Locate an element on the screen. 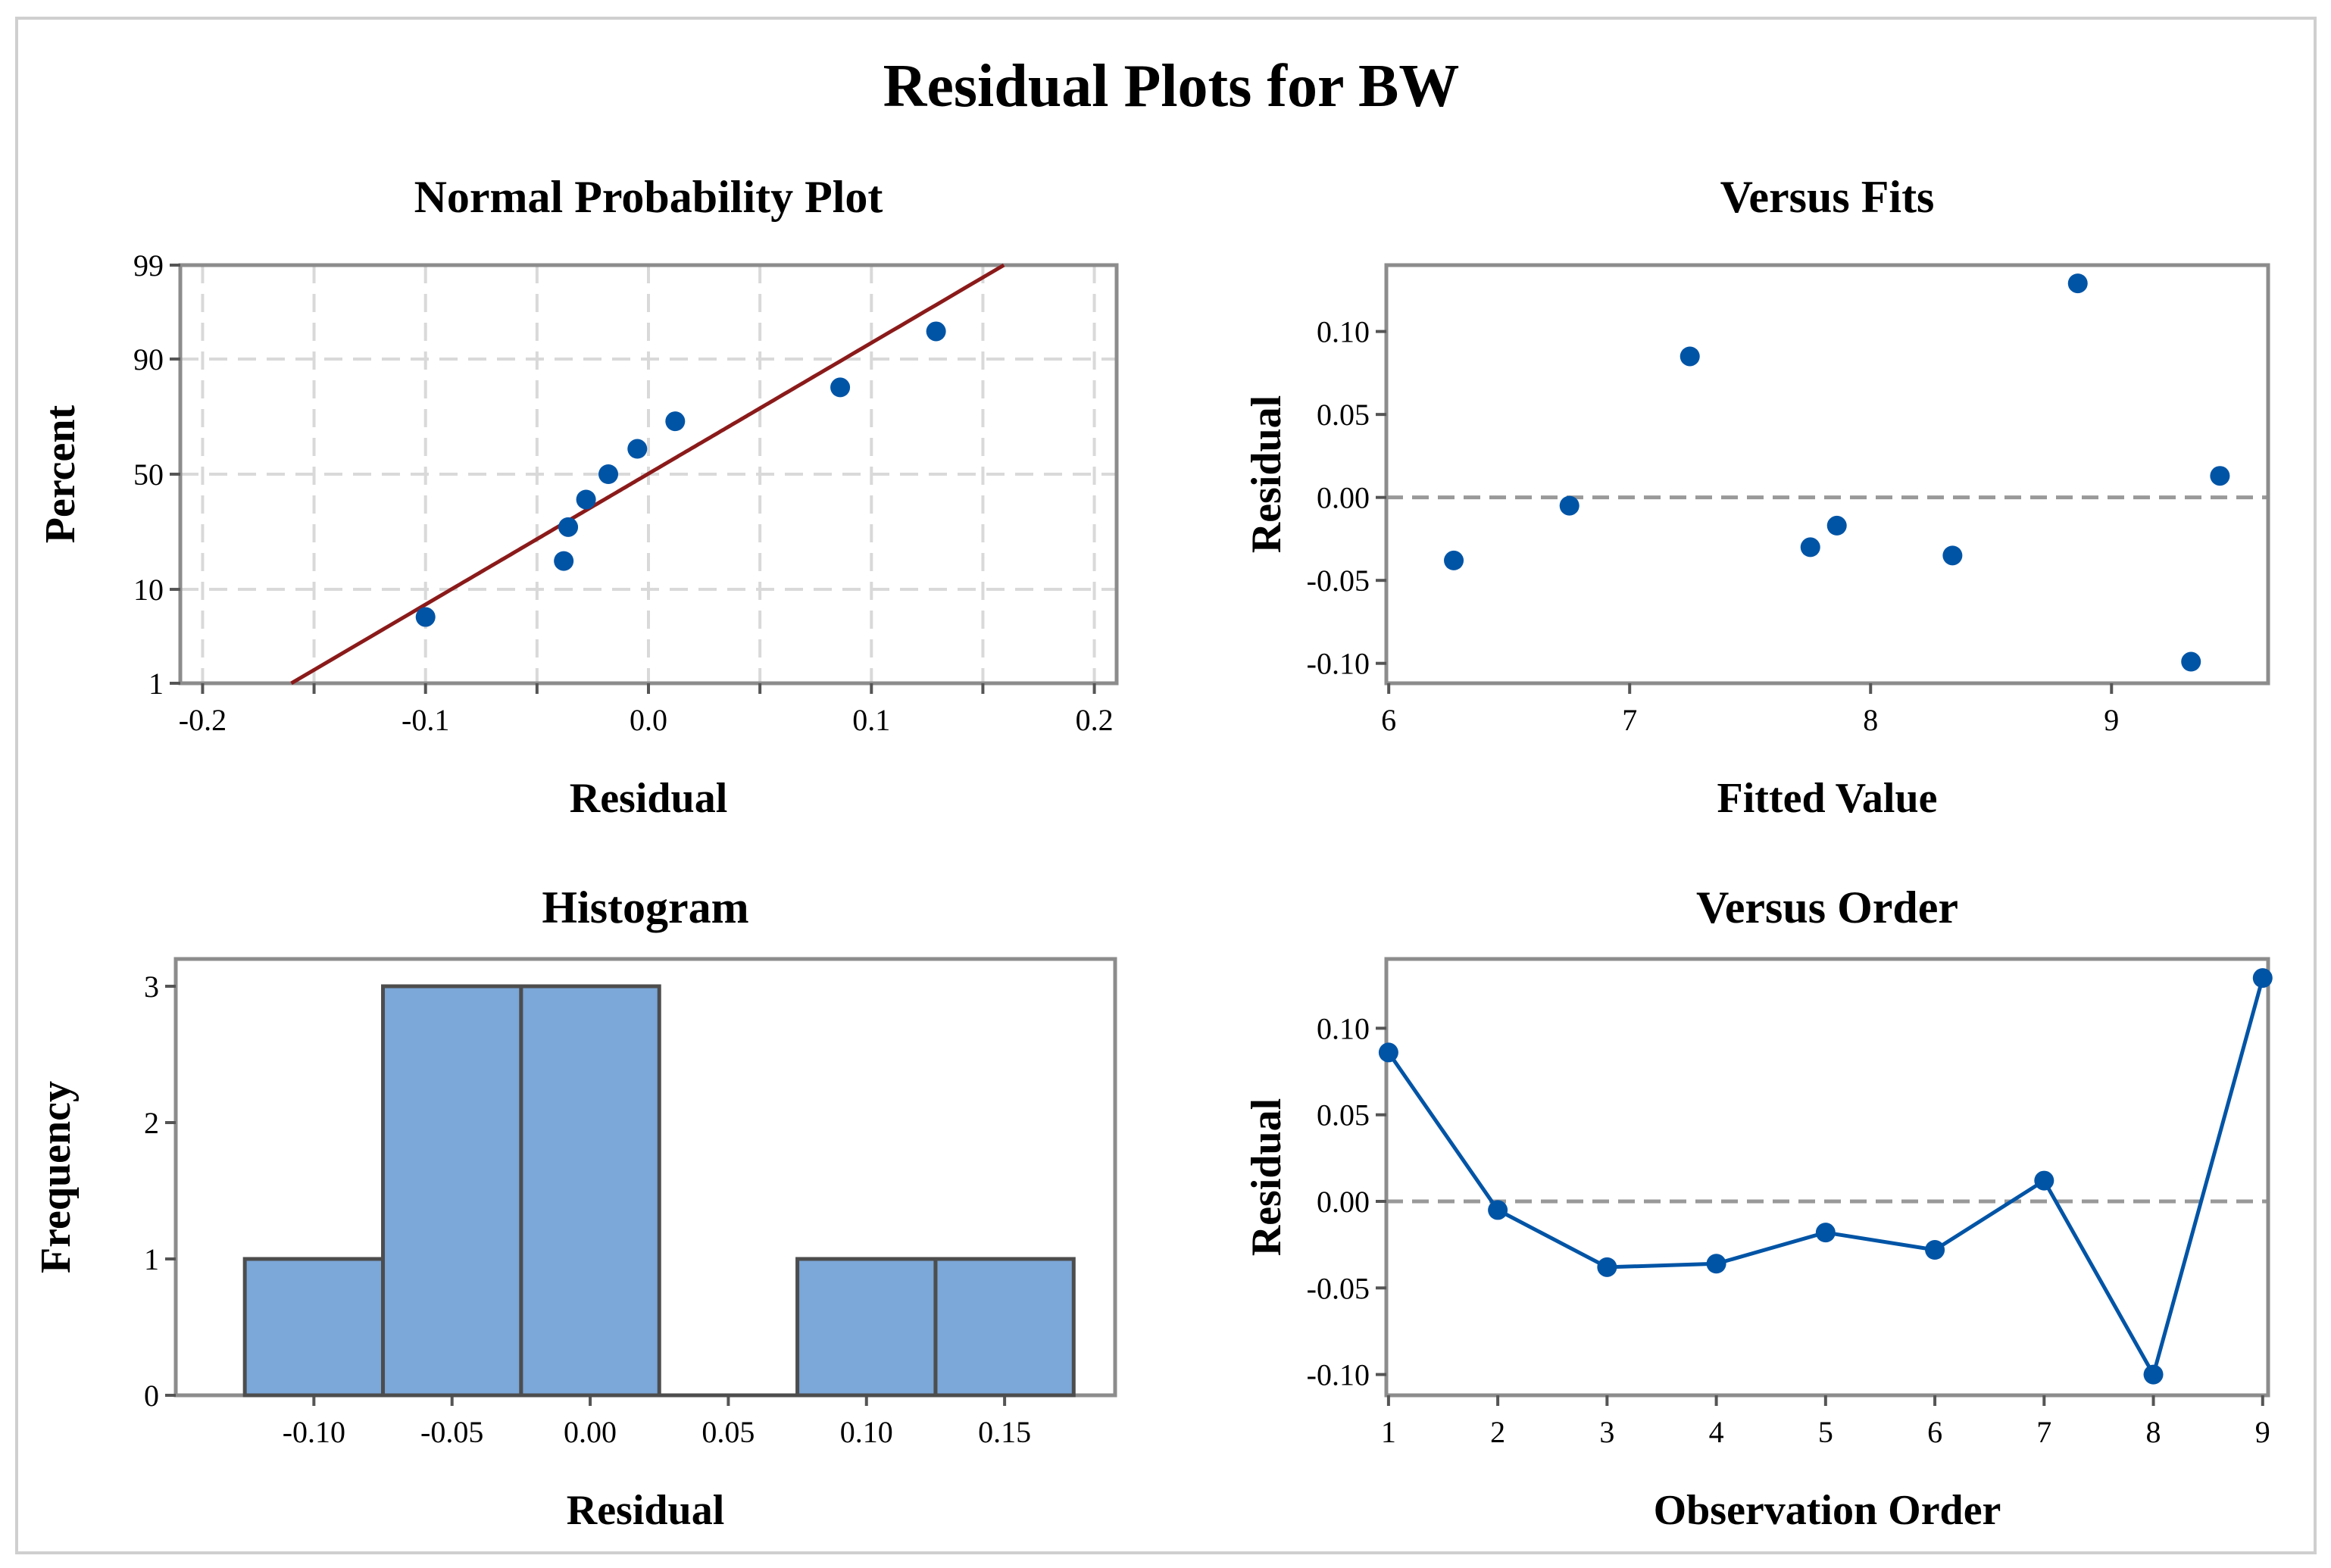 Image resolution: width=2331 pixels, height=1568 pixels. x-tick-label: -0.1 is located at coordinates (426, 720).